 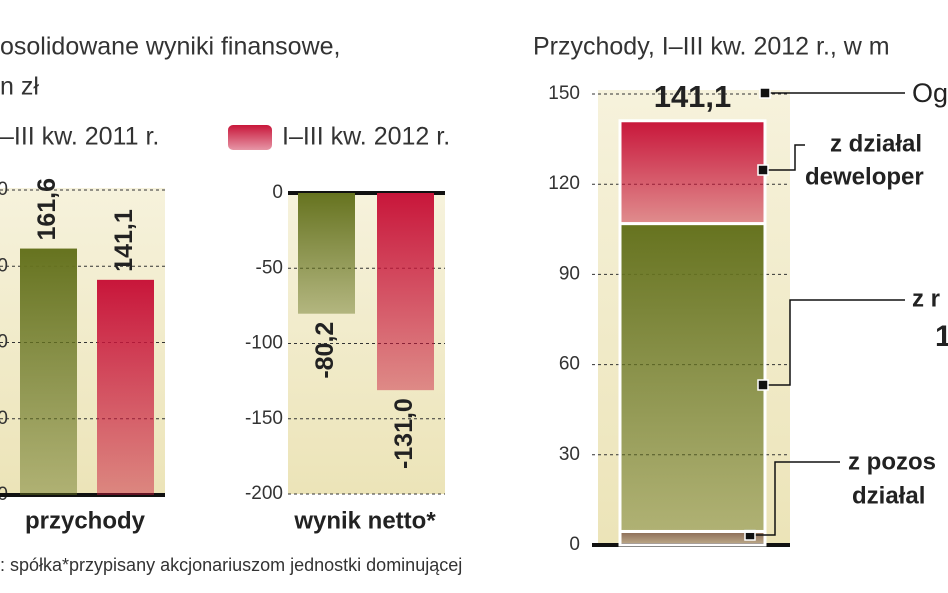 What do you see at coordinates (926, 298) in the screenshot?
I see `annotation: z r` at bounding box center [926, 298].